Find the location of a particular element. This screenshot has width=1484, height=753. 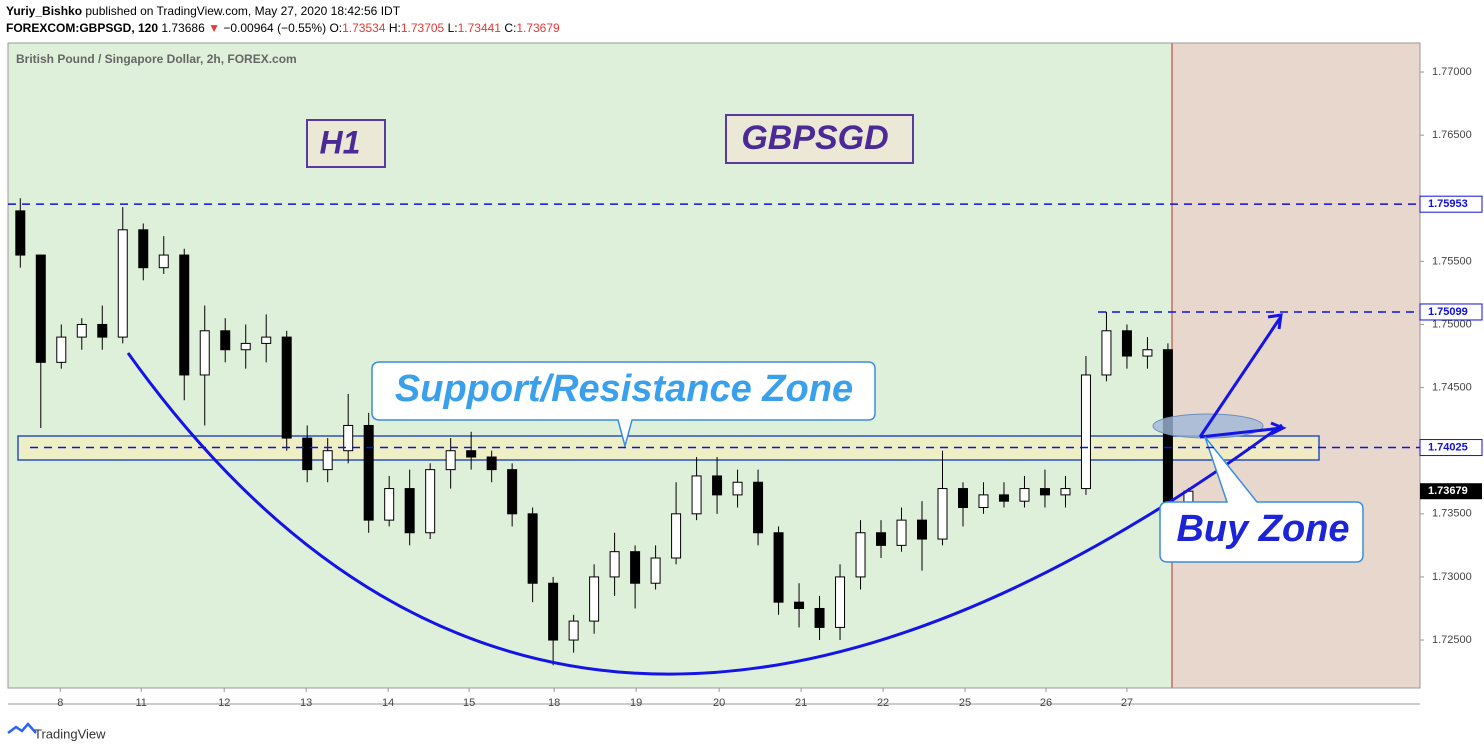

x-tick-label: 14 is located at coordinates (388, 703).